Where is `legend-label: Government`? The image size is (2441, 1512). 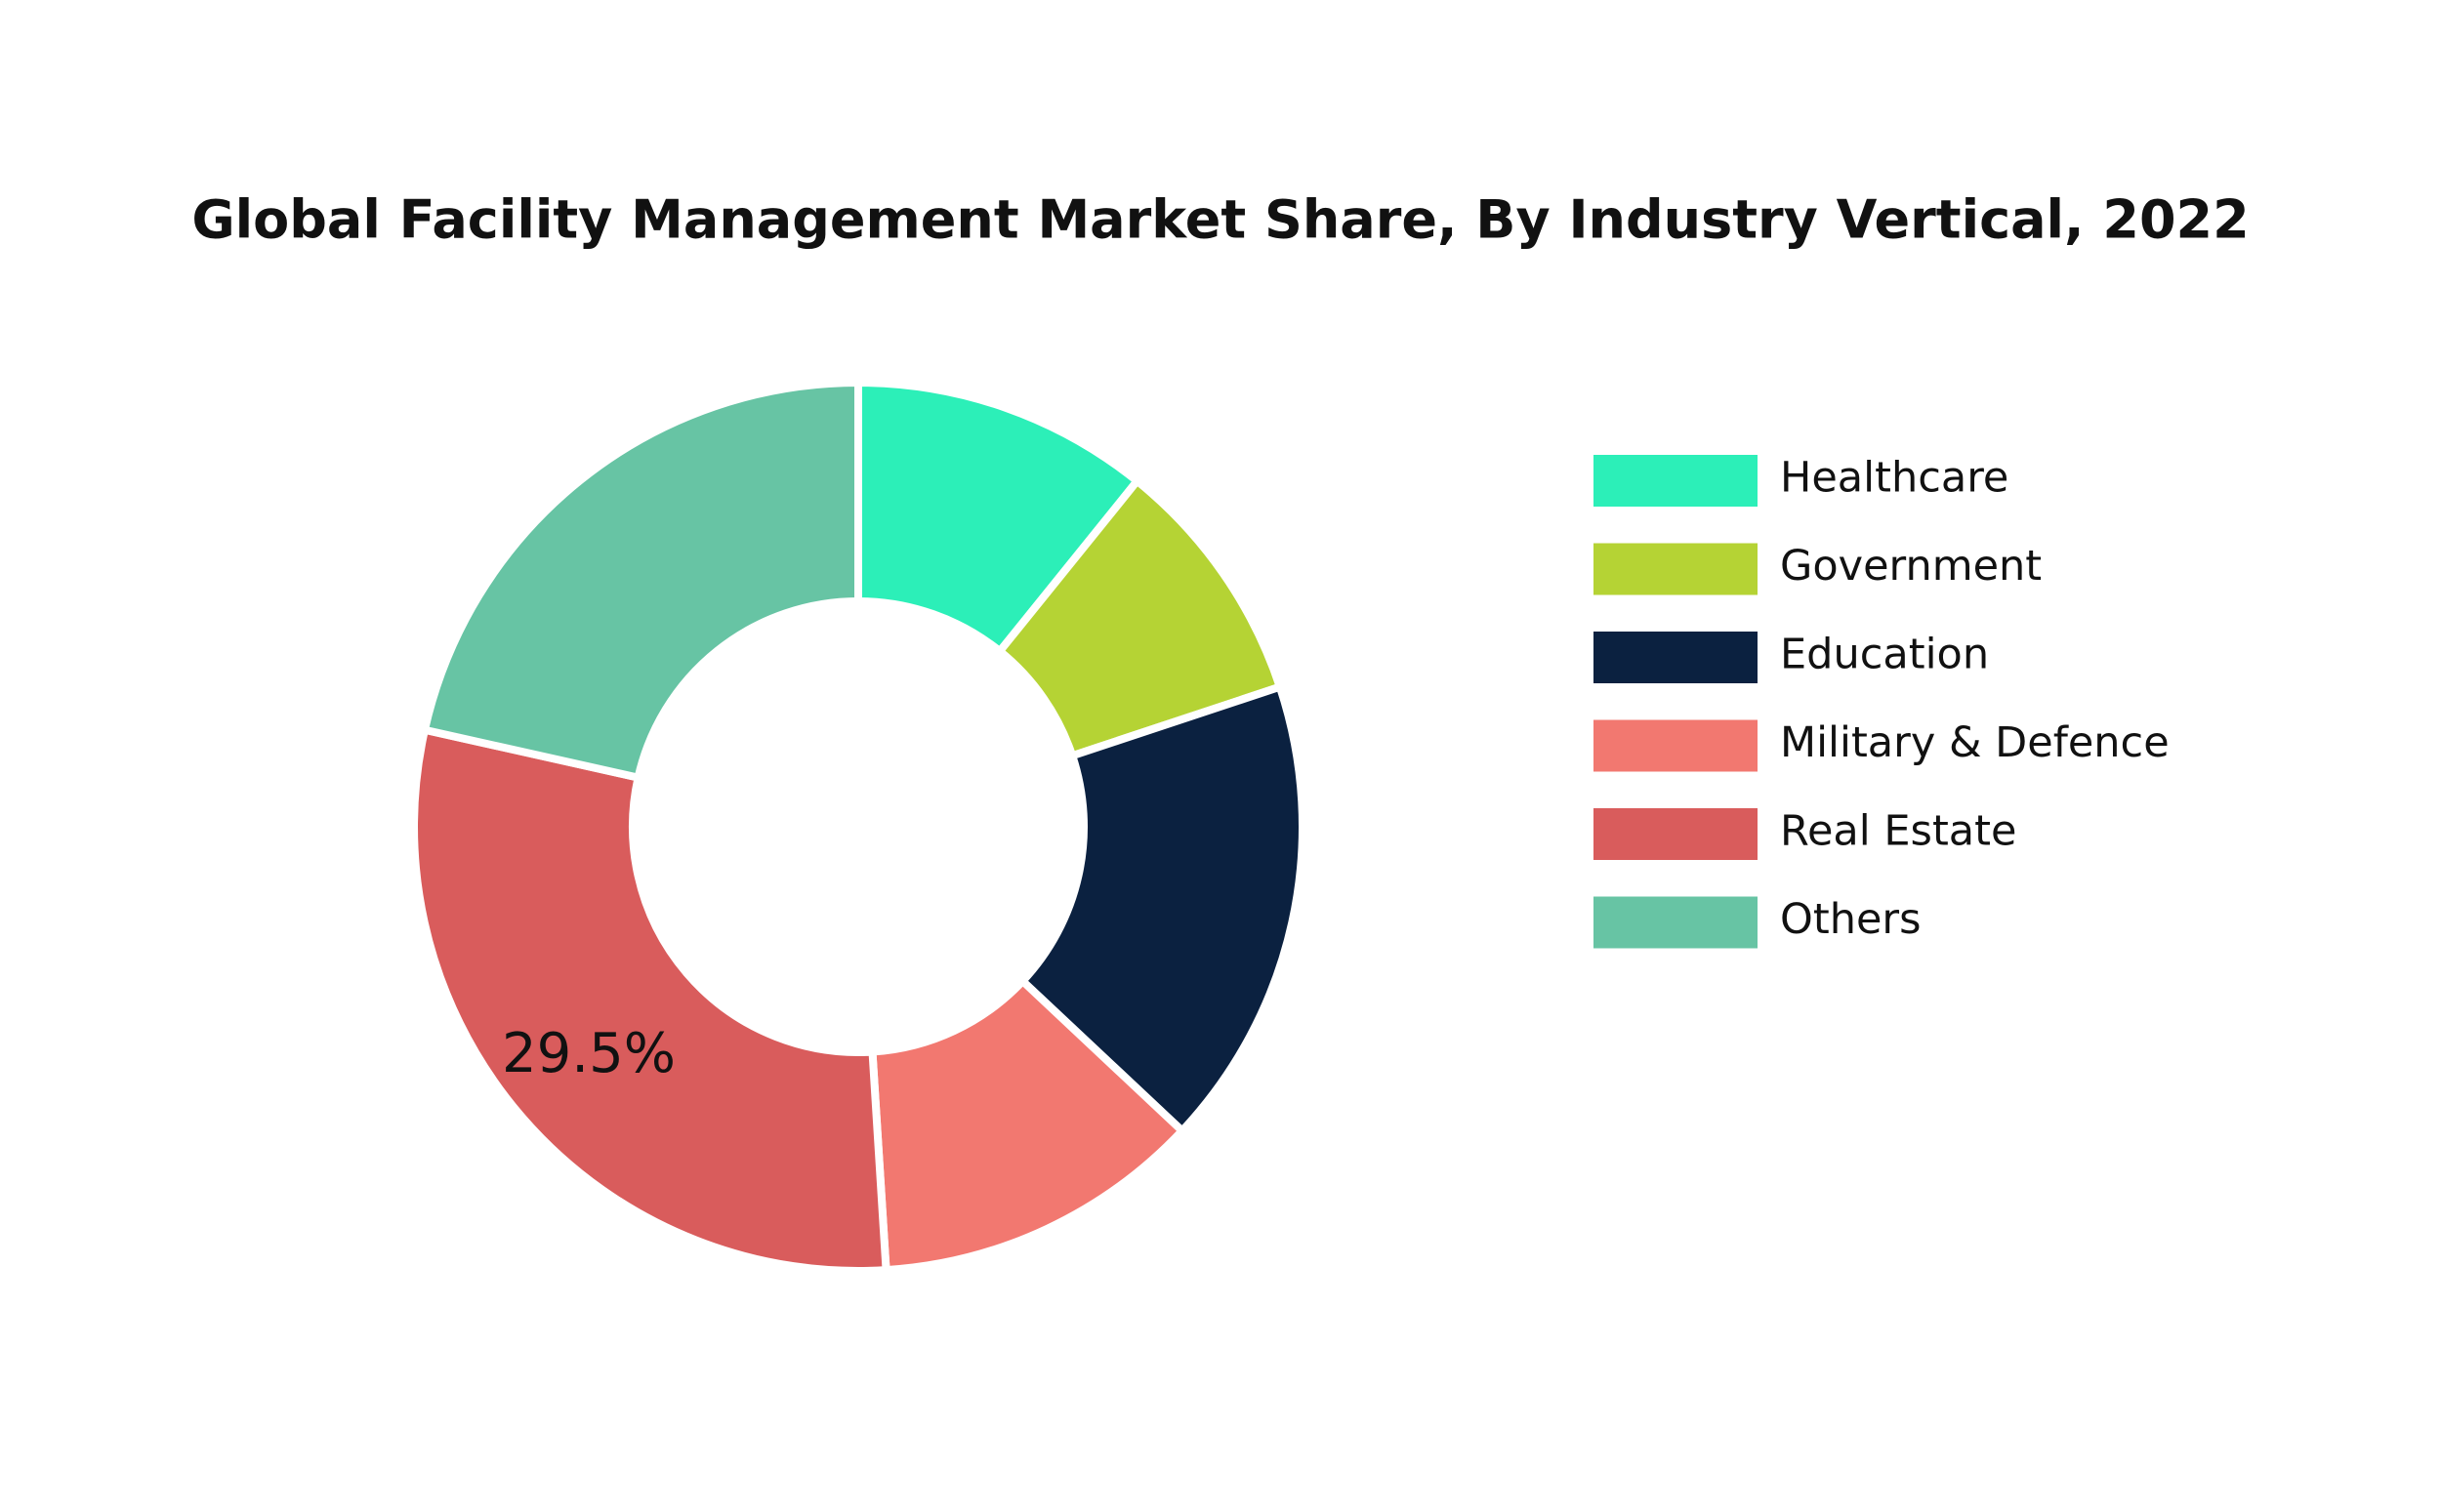
legend-label: Government is located at coordinates (1911, 566).